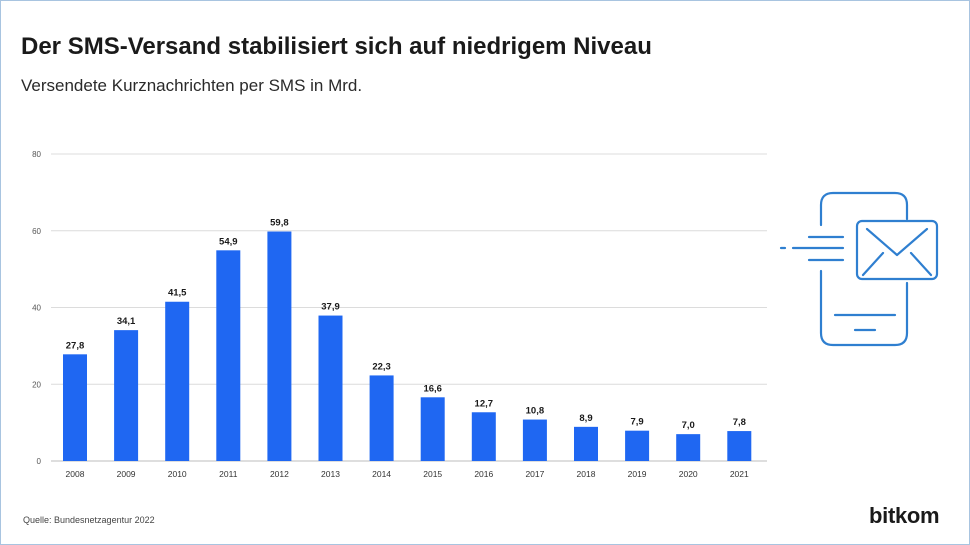 This screenshot has height=545, width=970. I want to click on data-label: 8,9, so click(585, 418).